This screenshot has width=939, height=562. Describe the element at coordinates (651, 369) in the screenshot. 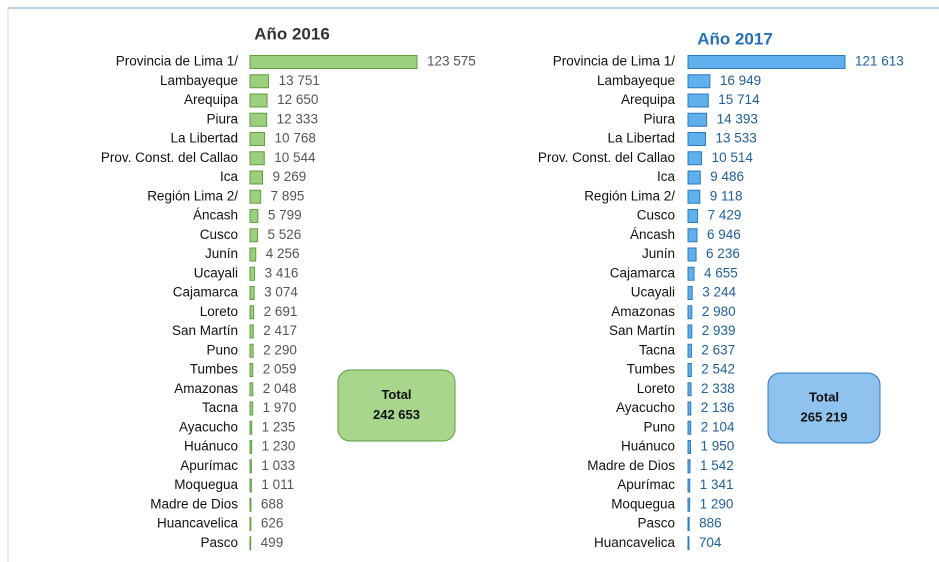

I see `category-label: Tumbes` at that location.